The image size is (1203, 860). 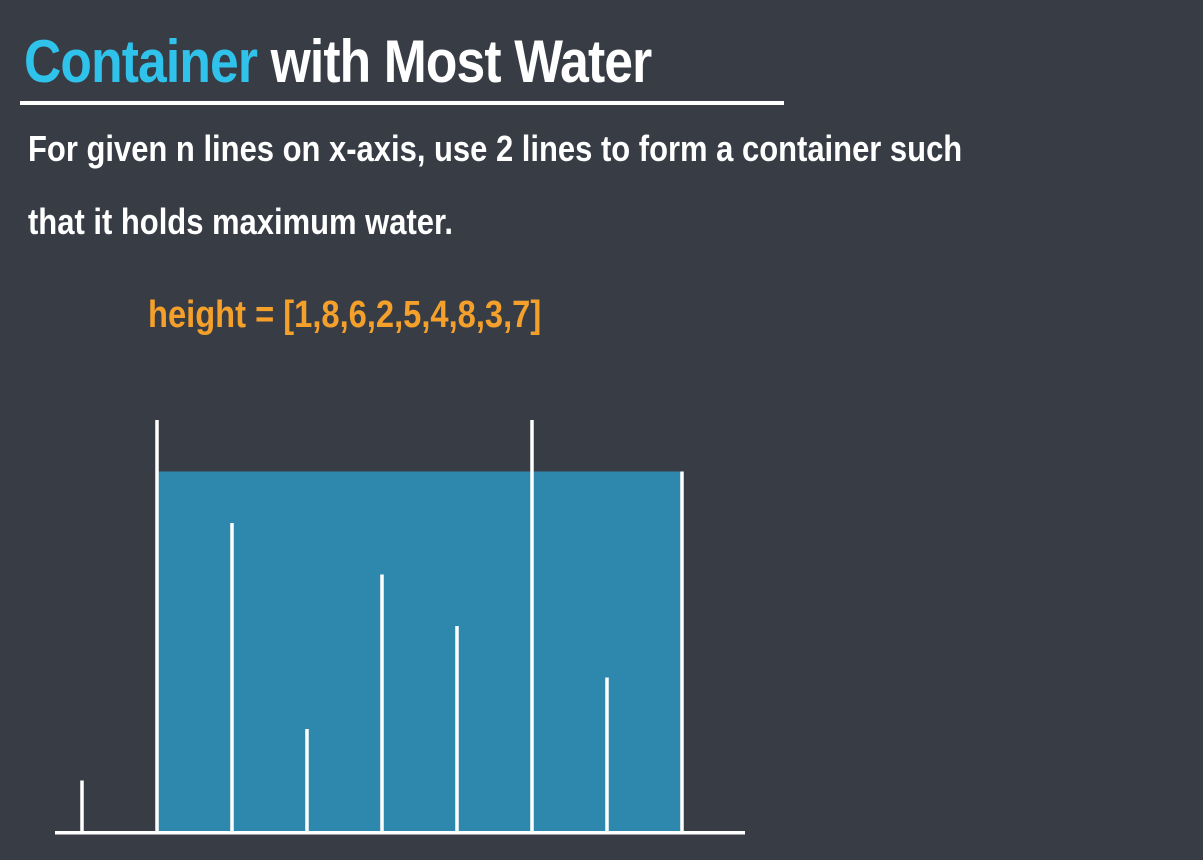 I want to click on title-accent-text: Container, so click(x=141, y=61).